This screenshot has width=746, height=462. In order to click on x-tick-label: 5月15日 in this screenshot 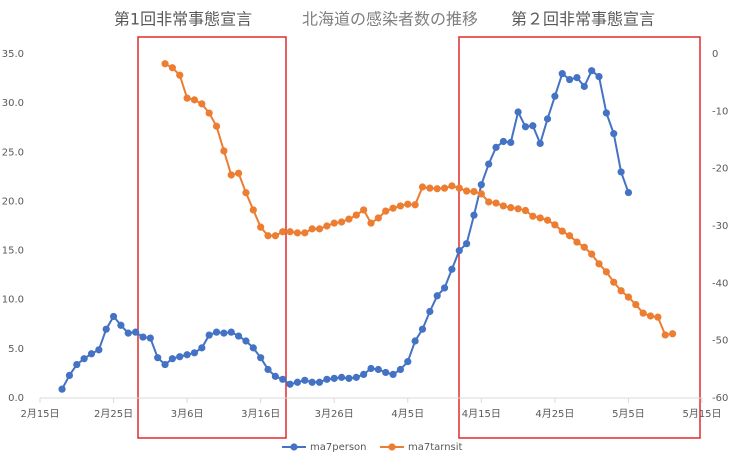, I will do `click(701, 414)`.